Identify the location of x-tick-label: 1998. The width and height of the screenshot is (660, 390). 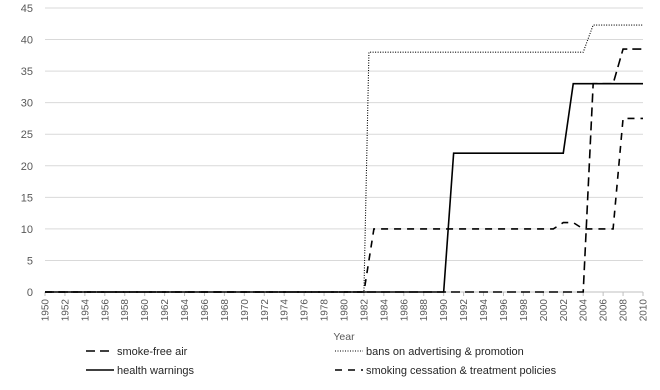
(524, 310).